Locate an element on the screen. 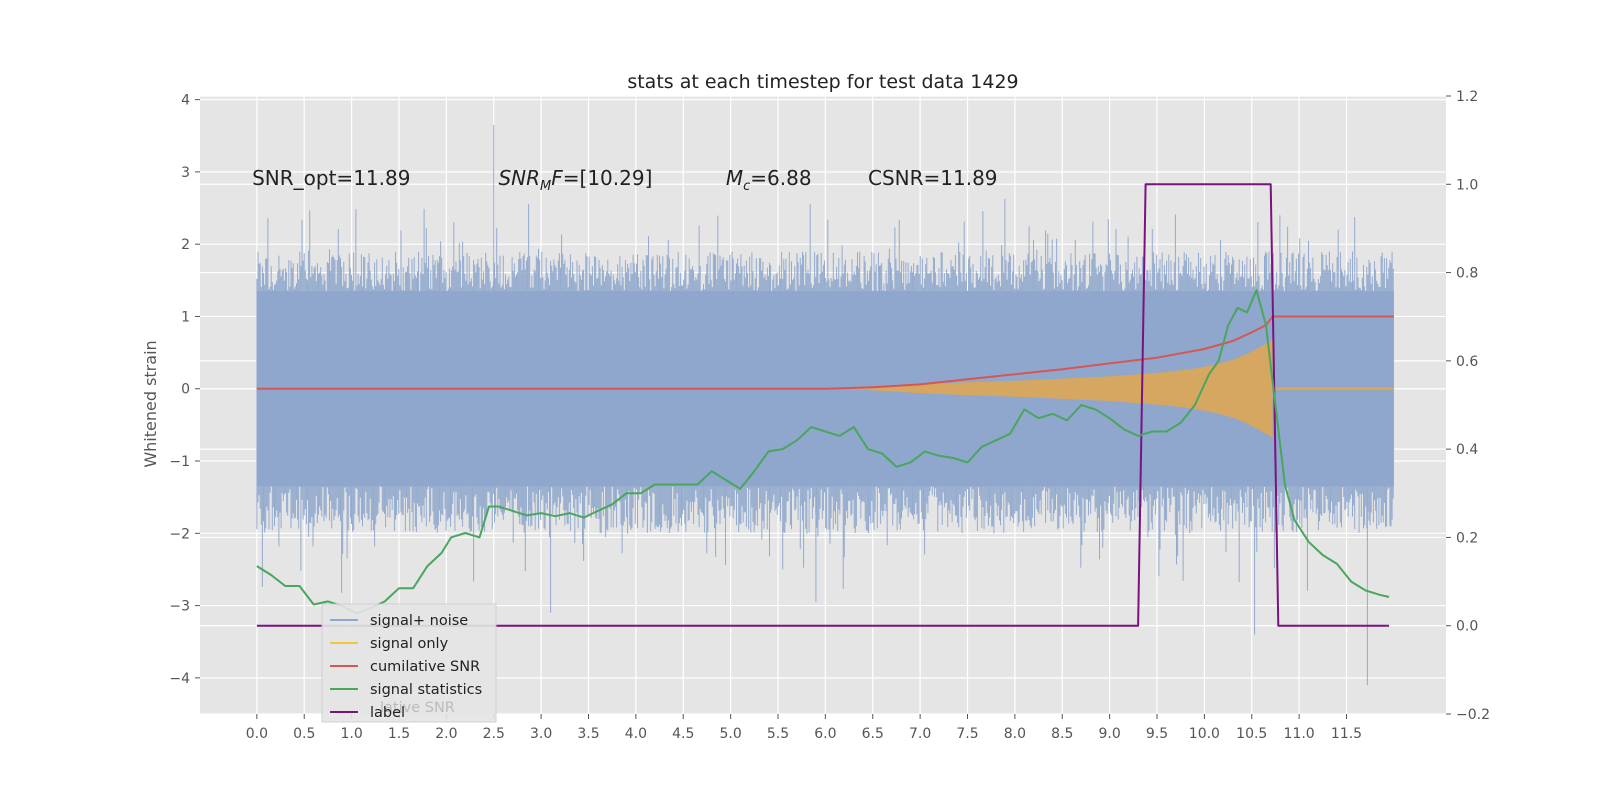 The width and height of the screenshot is (1600, 800). annotation-2: Mc=6.88 is located at coordinates (769, 180).